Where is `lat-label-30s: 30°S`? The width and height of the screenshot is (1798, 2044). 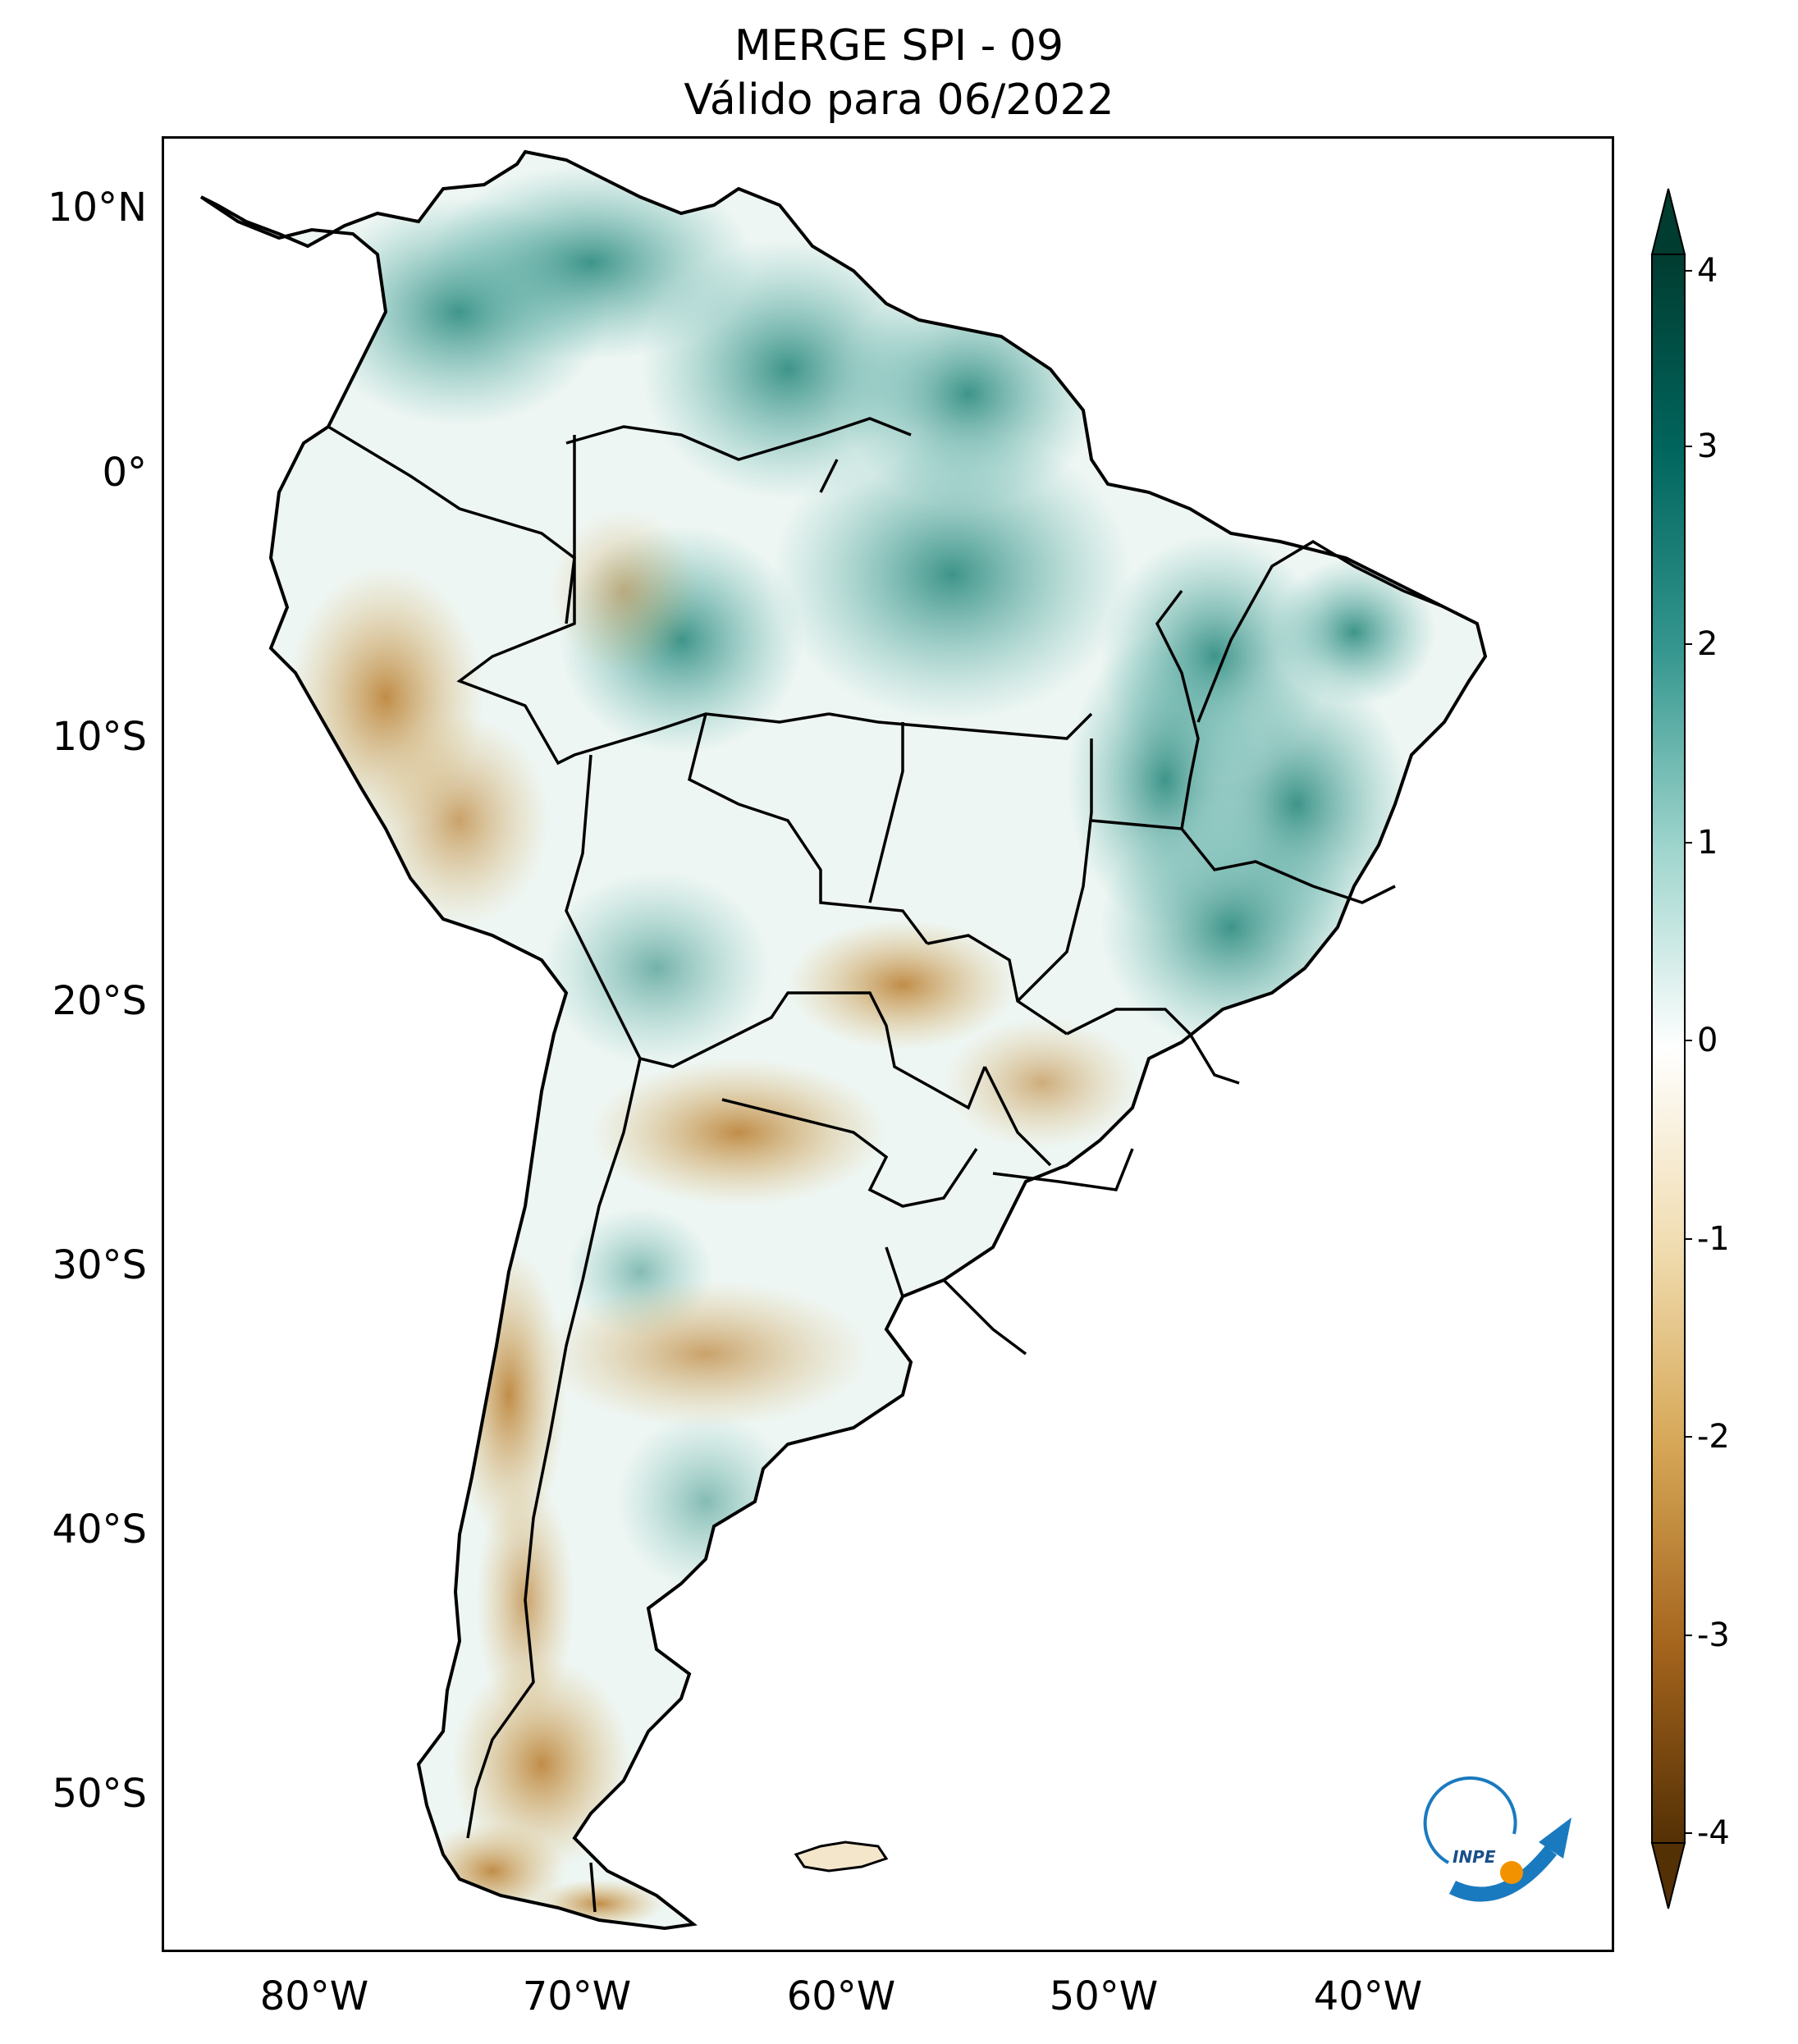
lat-label-30s: 30°S is located at coordinates (99, 1265).